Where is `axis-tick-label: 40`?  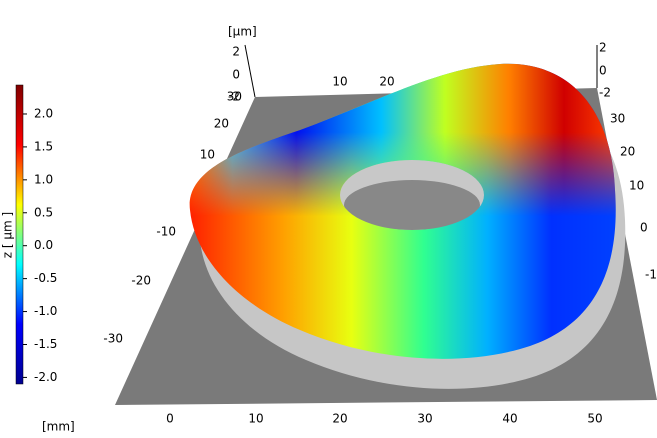
axis-tick-label: 40 is located at coordinates (509, 419).